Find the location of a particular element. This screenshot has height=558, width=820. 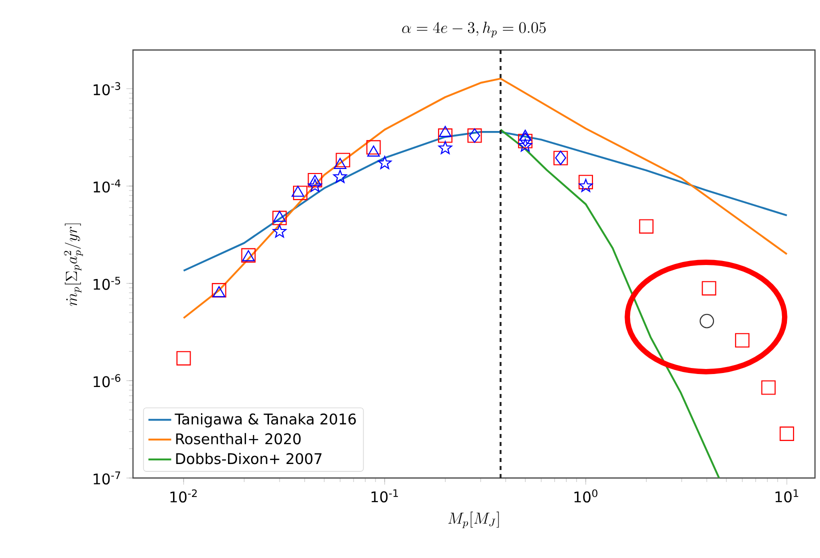

y-tick-label: 10$^{-4}$ is located at coordinates (107, 186).